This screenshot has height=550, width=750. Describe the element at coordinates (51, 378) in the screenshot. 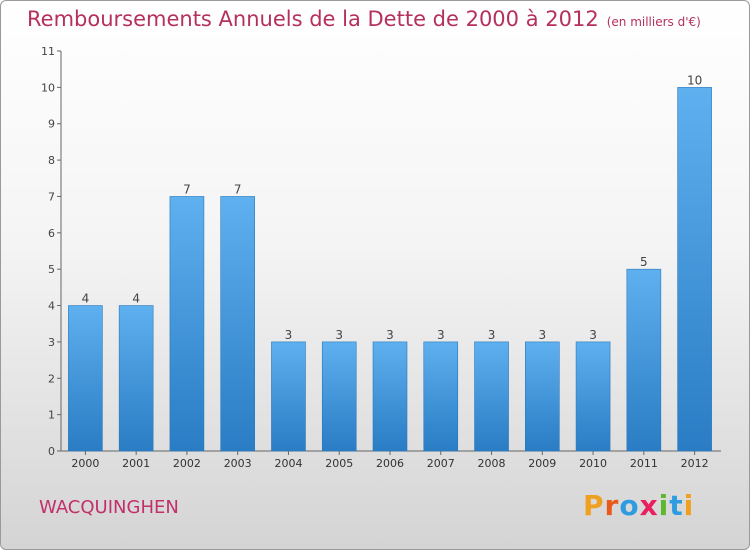

I see `y-tick-label: 2` at that location.